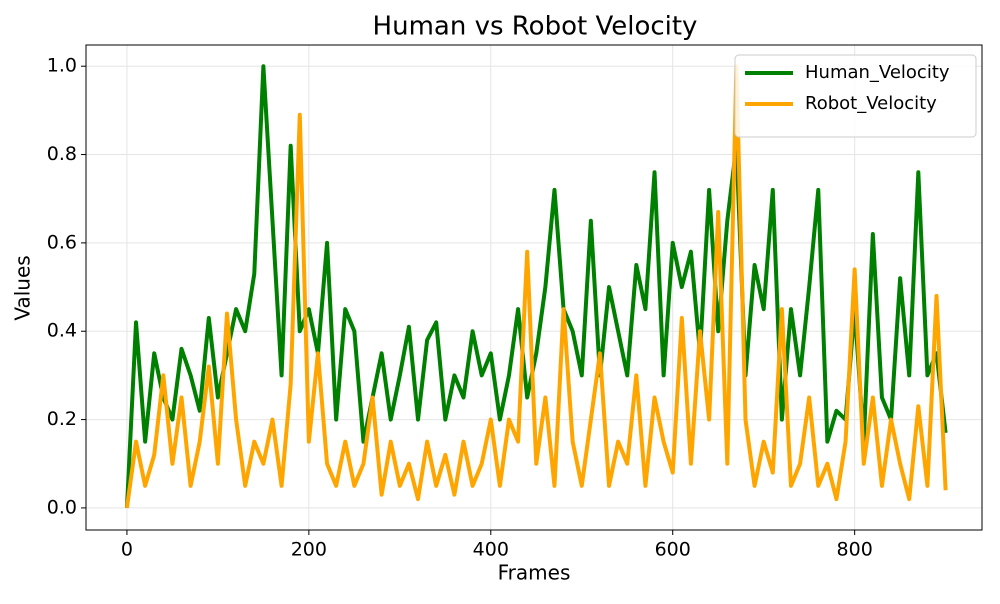 The height and width of the screenshot is (604, 1000). I want to click on x-tick-label: 0, so click(127, 550).